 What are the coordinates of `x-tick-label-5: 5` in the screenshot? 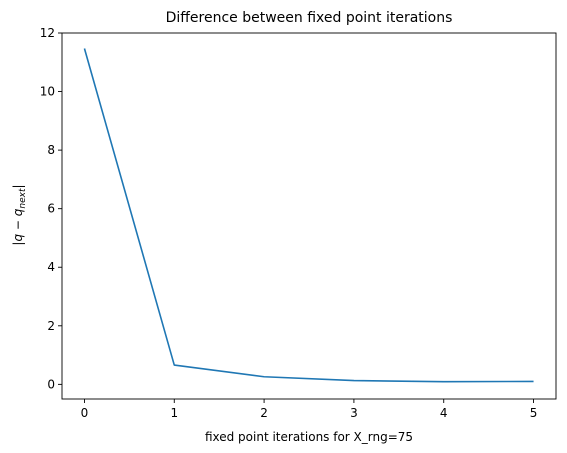 It's located at (534, 413).